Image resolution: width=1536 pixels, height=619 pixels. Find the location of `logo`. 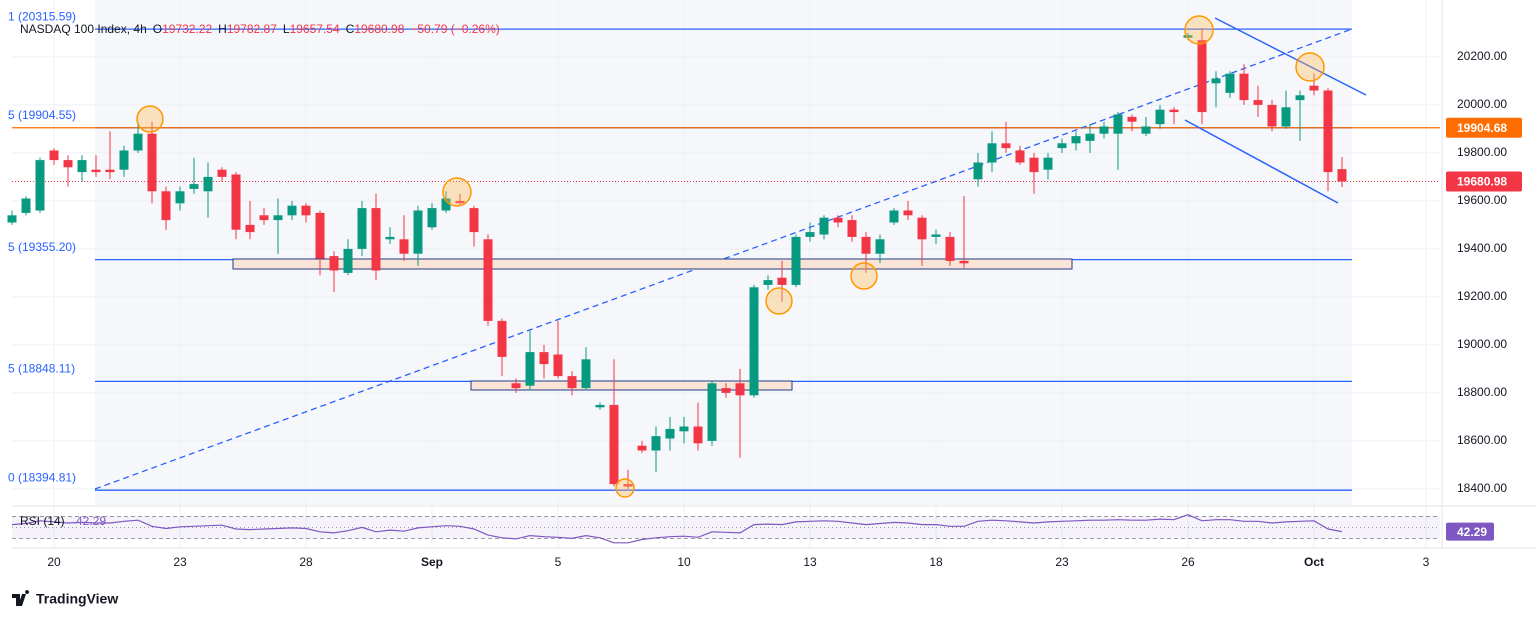

logo is located at coordinates (21, 598).